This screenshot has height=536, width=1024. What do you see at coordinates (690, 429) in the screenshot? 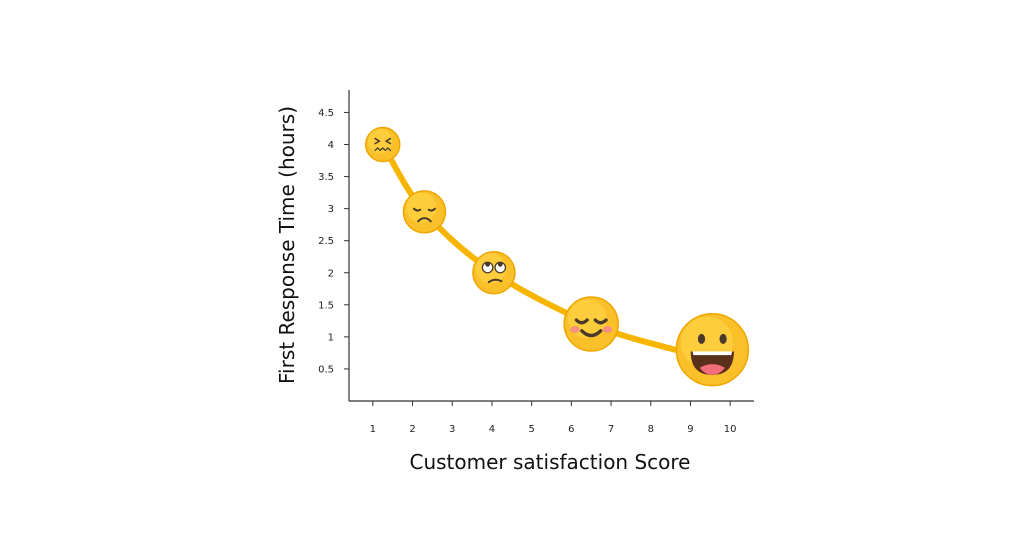
I see `x-tick-label: 9` at bounding box center [690, 429].